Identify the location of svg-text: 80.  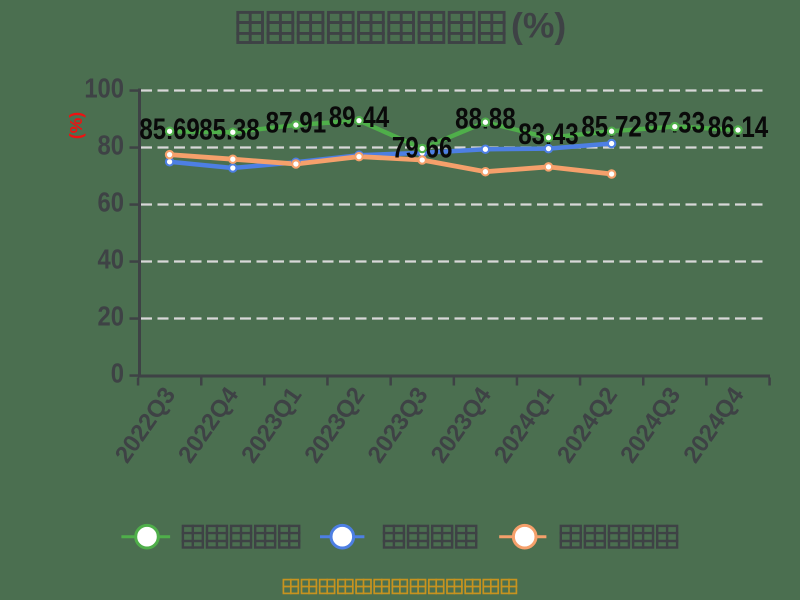
(111, 145).